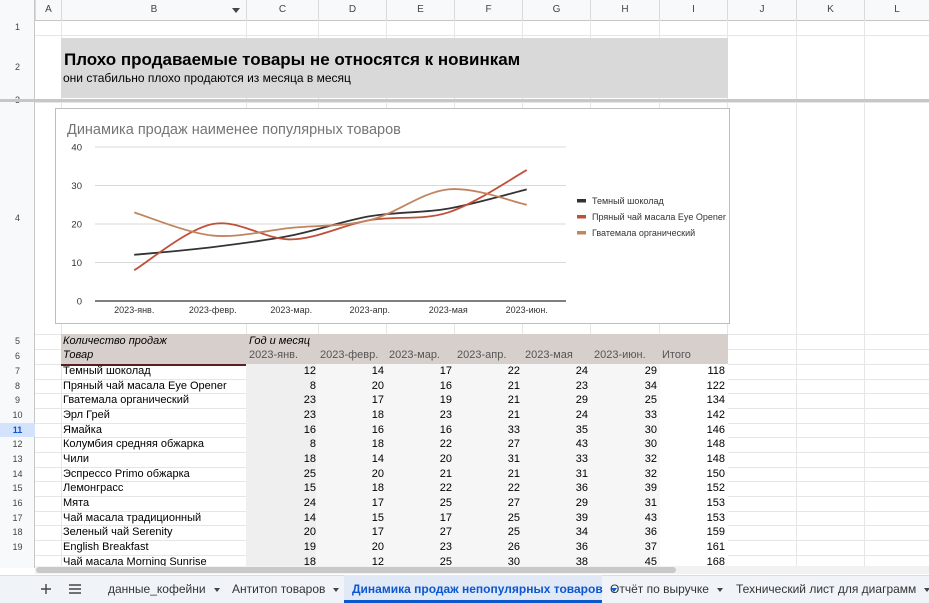  Describe the element at coordinates (17, 218) in the screenshot. I see `row-header-4: 4` at that location.